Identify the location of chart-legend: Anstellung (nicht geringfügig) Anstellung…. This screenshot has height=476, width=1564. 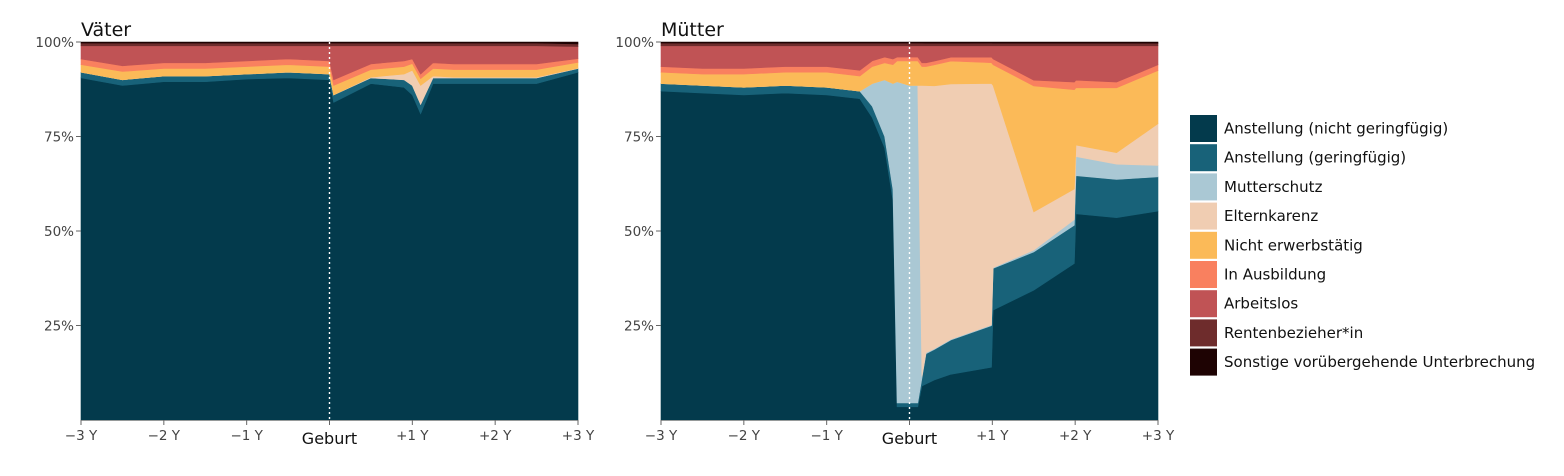
(1362, 245).